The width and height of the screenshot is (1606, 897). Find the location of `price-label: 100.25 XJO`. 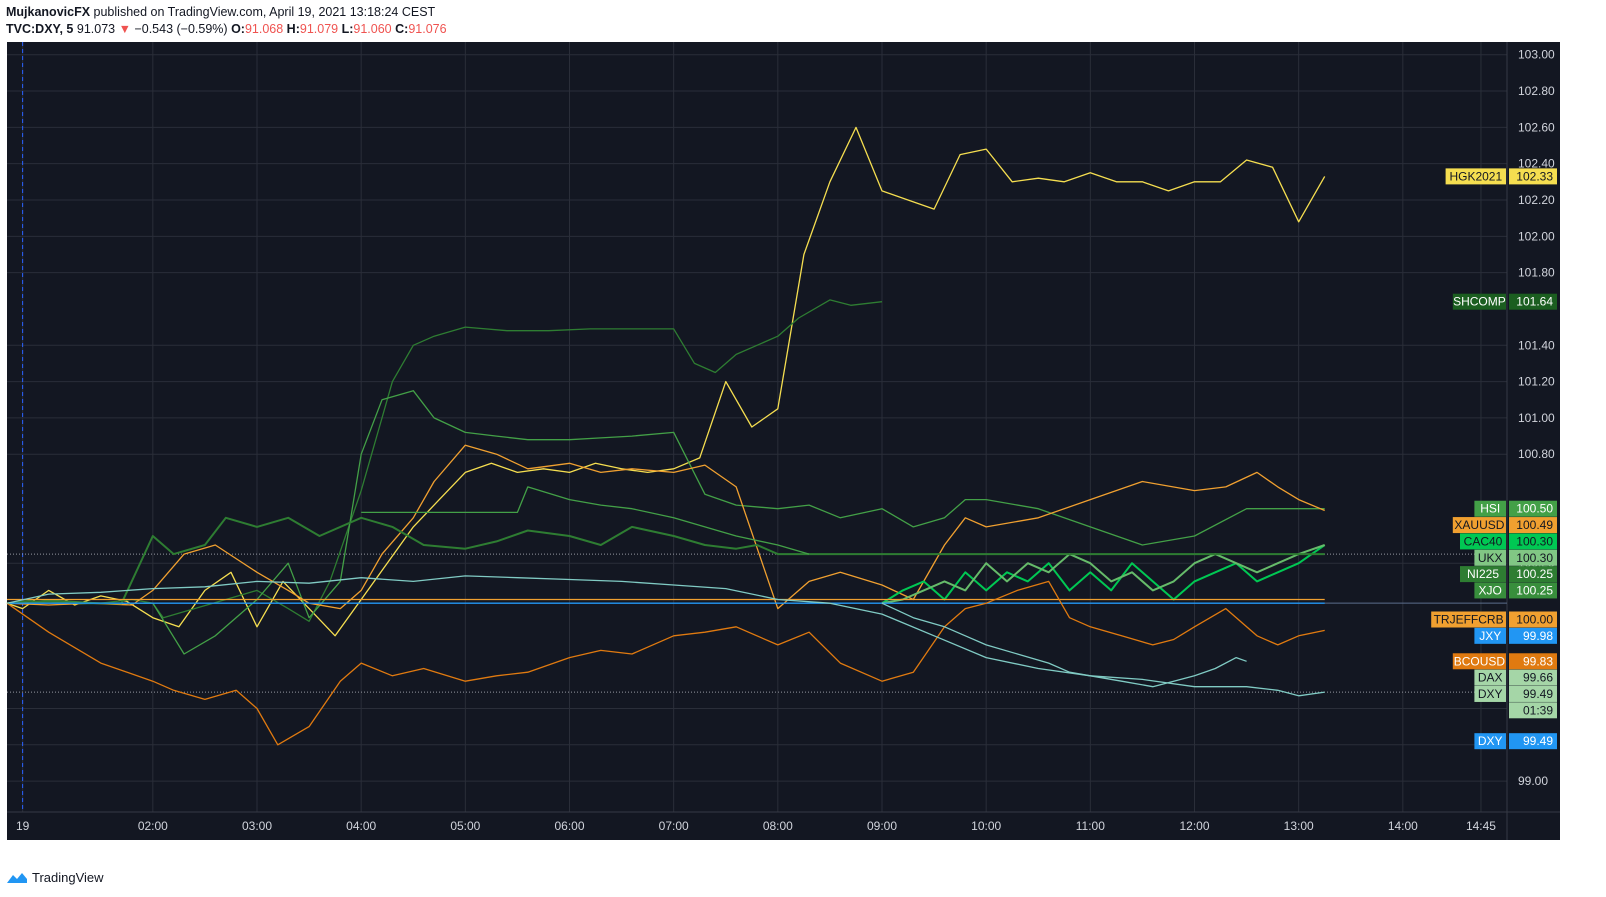

price-label: 100.25 XJO is located at coordinates (1515, 590).